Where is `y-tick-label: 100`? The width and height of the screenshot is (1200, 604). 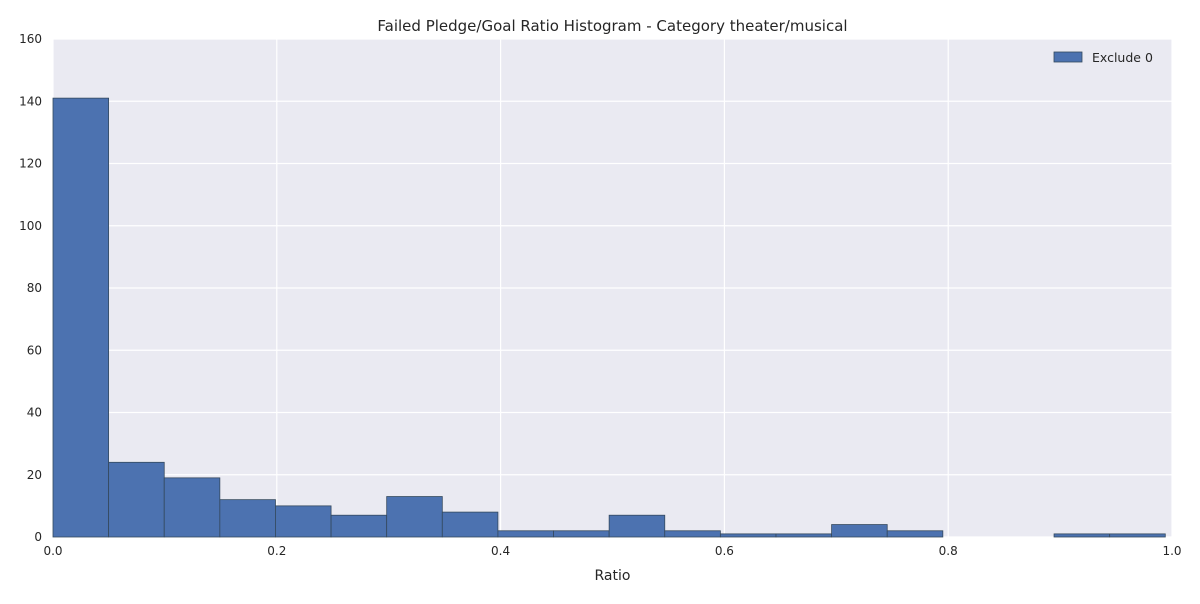
y-tick-label: 100 is located at coordinates (30, 226).